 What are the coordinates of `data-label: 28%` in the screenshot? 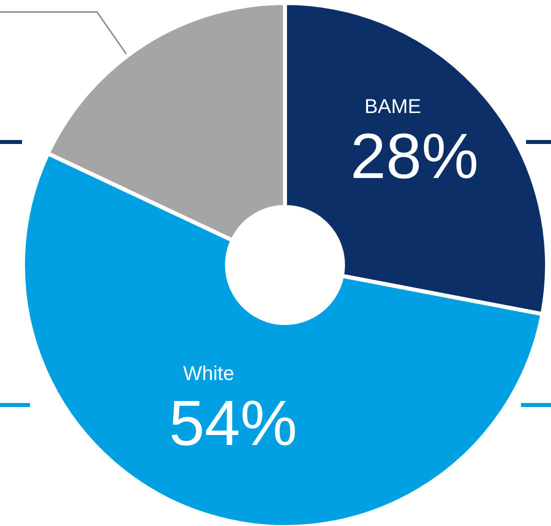 It's located at (414, 156).